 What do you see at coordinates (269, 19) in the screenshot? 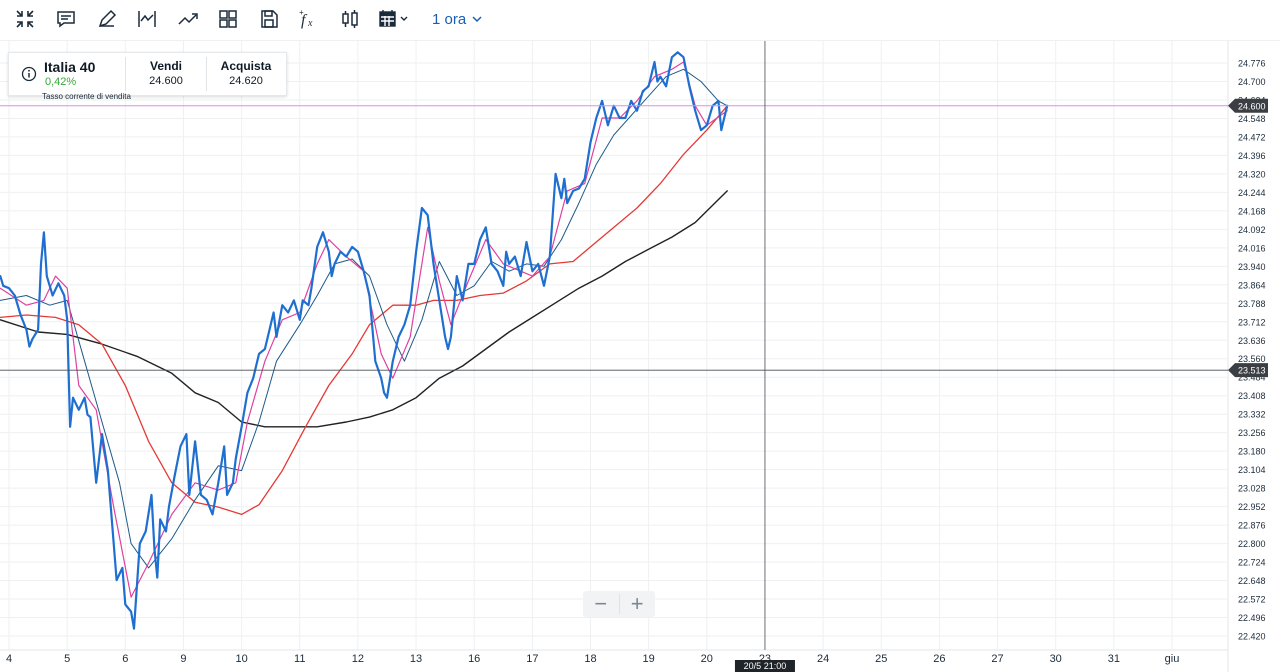
I see `save-icon` at bounding box center [269, 19].